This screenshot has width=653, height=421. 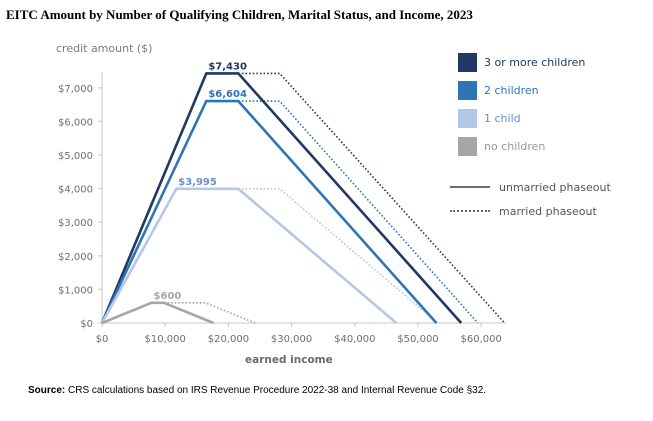 I want to click on legend-item-2-children: 2 children, so click(x=521, y=90).